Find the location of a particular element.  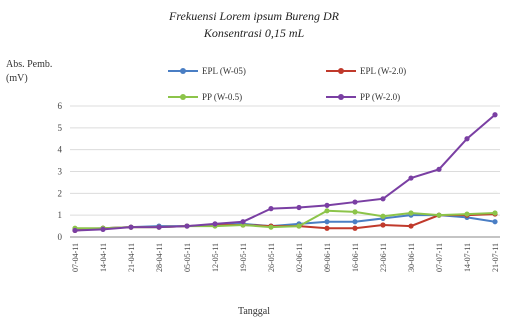

legend-item-2: PP (W-0.5) is located at coordinates (205, 97).